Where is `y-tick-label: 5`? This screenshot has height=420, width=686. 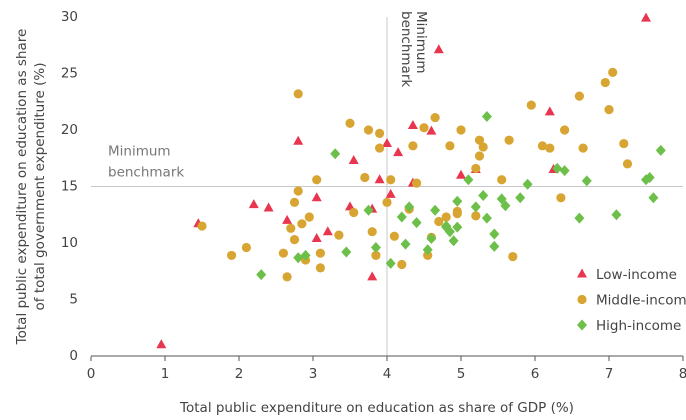
y-tick-label: 5 is located at coordinates (73, 300).